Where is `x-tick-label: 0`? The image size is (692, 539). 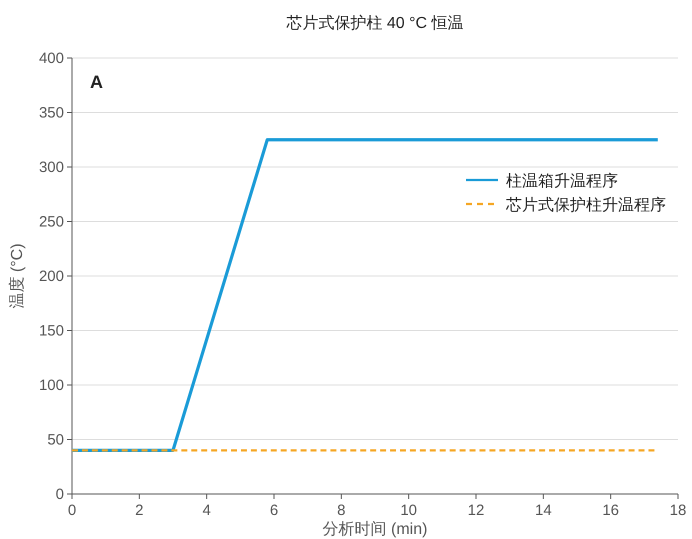 x-tick-label: 0 is located at coordinates (72, 510).